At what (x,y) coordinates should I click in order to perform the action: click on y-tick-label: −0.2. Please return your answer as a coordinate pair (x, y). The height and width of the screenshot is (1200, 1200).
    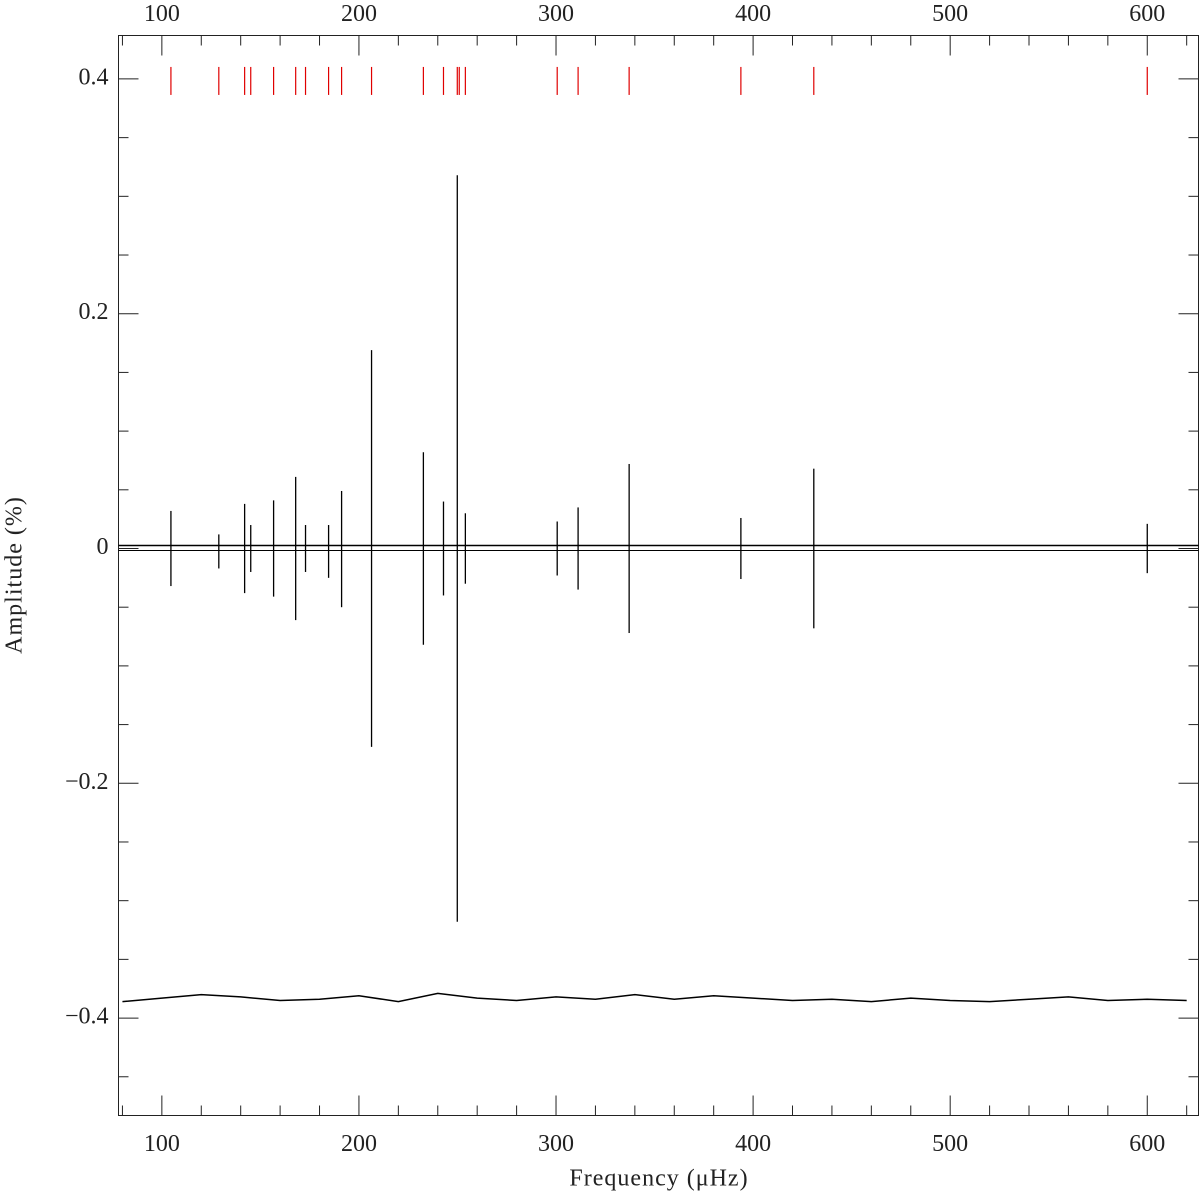
    Looking at the image, I should click on (87, 782).